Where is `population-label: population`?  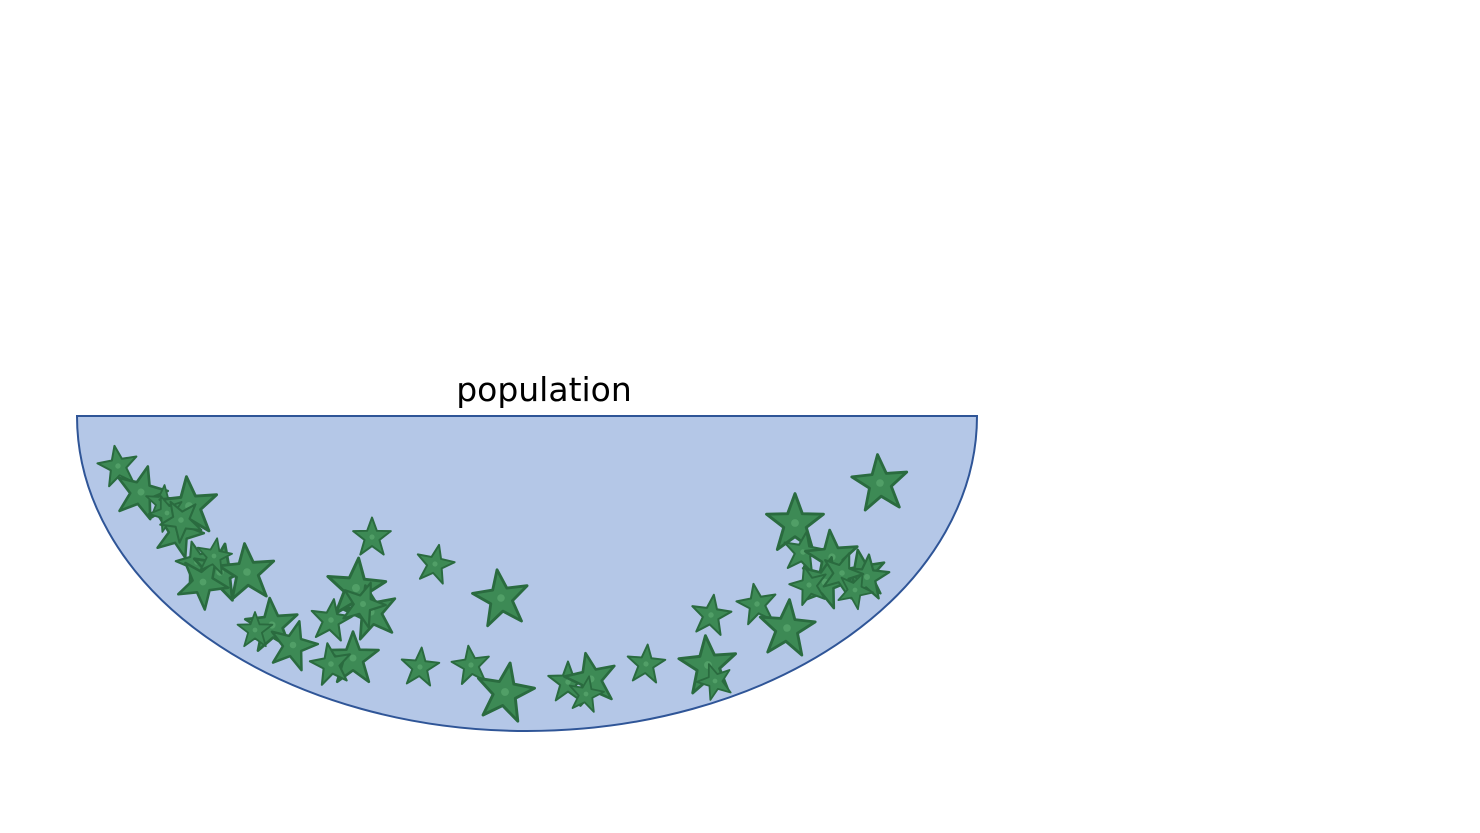 population-label: population is located at coordinates (544, 389).